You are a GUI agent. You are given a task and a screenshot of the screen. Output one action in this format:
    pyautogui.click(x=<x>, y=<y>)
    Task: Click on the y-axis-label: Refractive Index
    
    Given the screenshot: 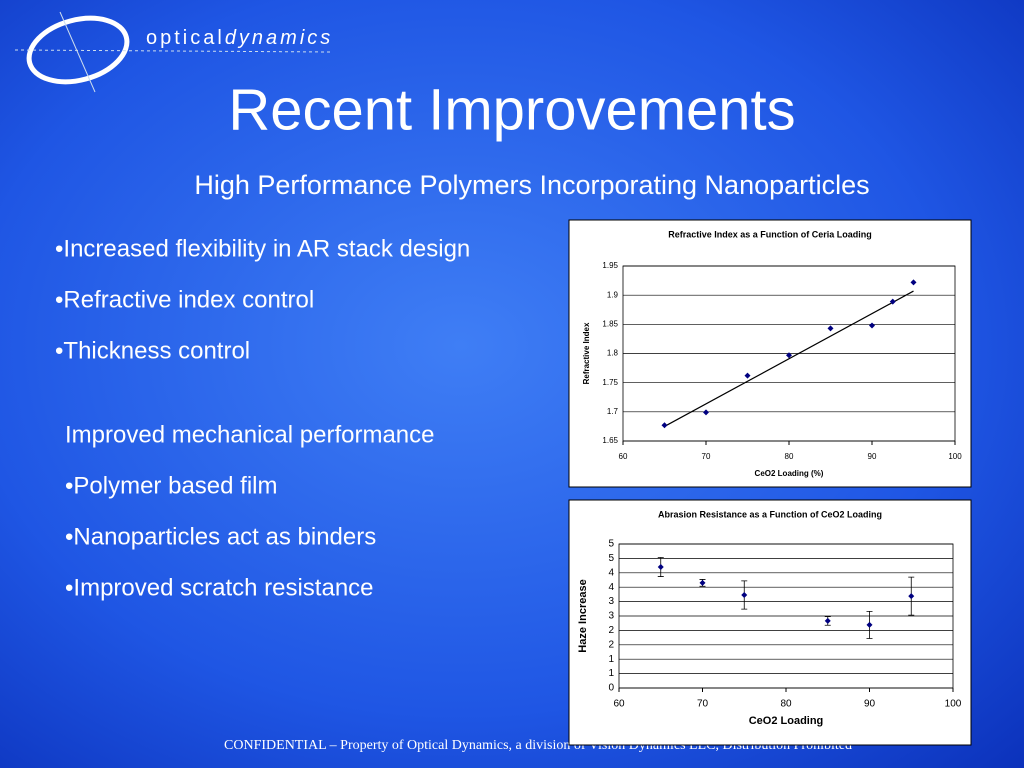 What is the action you would take?
    pyautogui.click(x=586, y=353)
    